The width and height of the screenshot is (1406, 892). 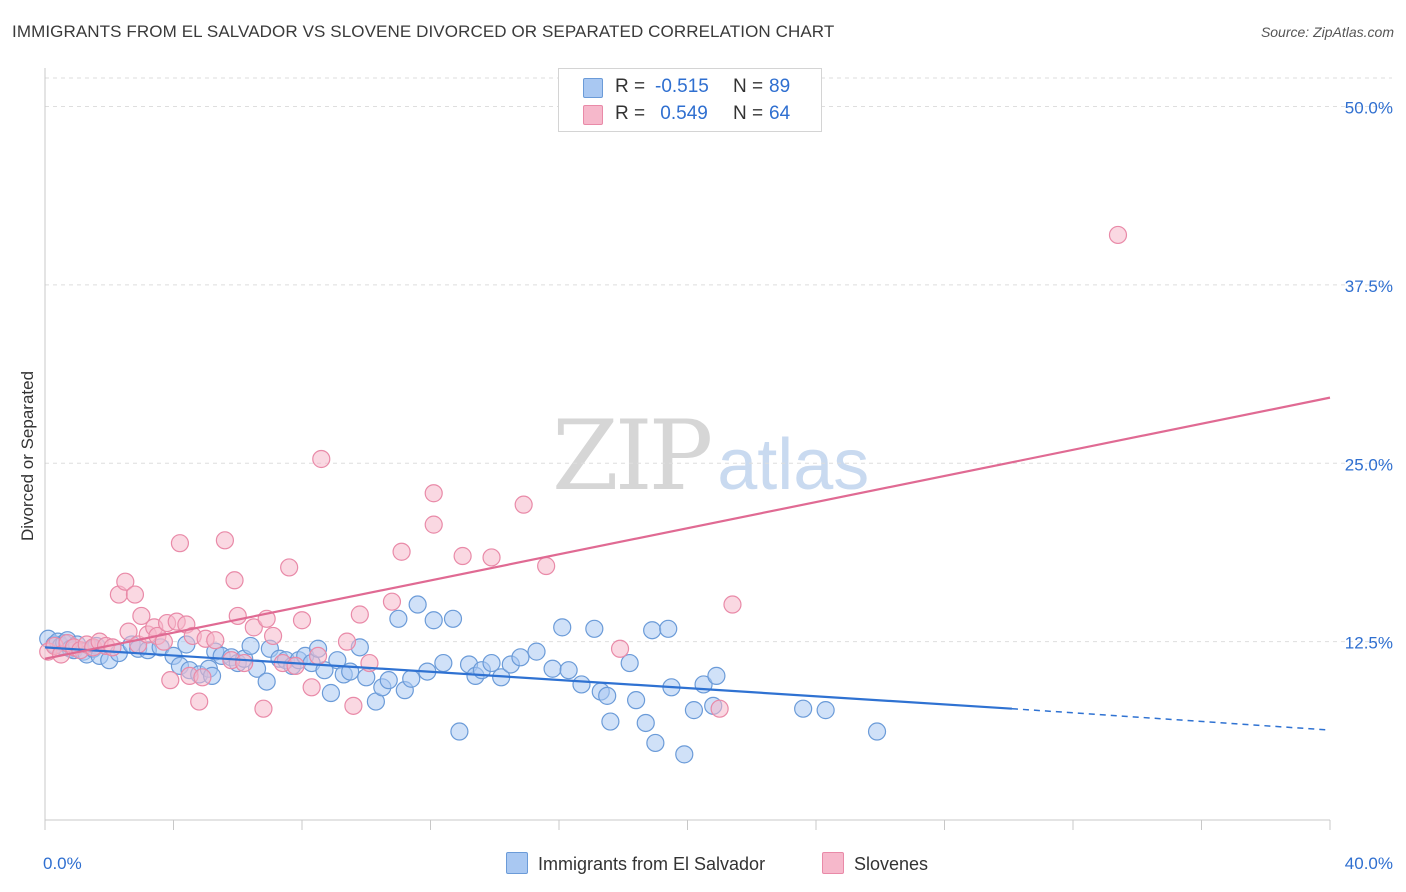 What do you see at coordinates (891, 864) in the screenshot?
I see `bottom-legend-label-pink: Slovenes` at bounding box center [891, 864].